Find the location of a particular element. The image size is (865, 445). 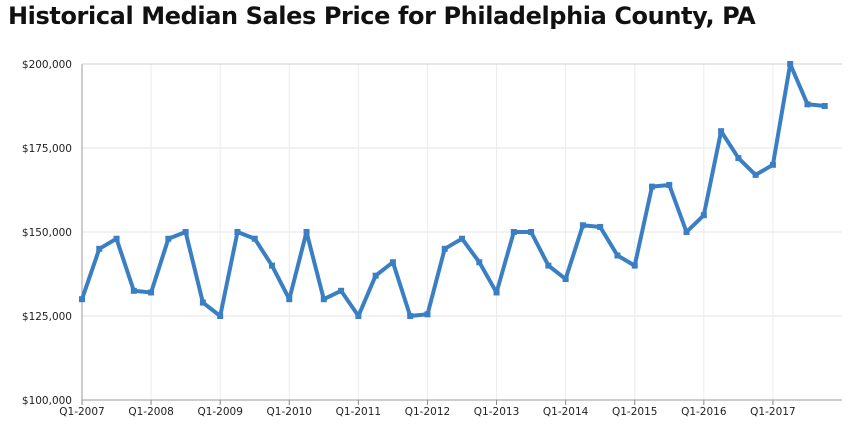

x-tick-label: Q1-2007 is located at coordinates (81, 412).